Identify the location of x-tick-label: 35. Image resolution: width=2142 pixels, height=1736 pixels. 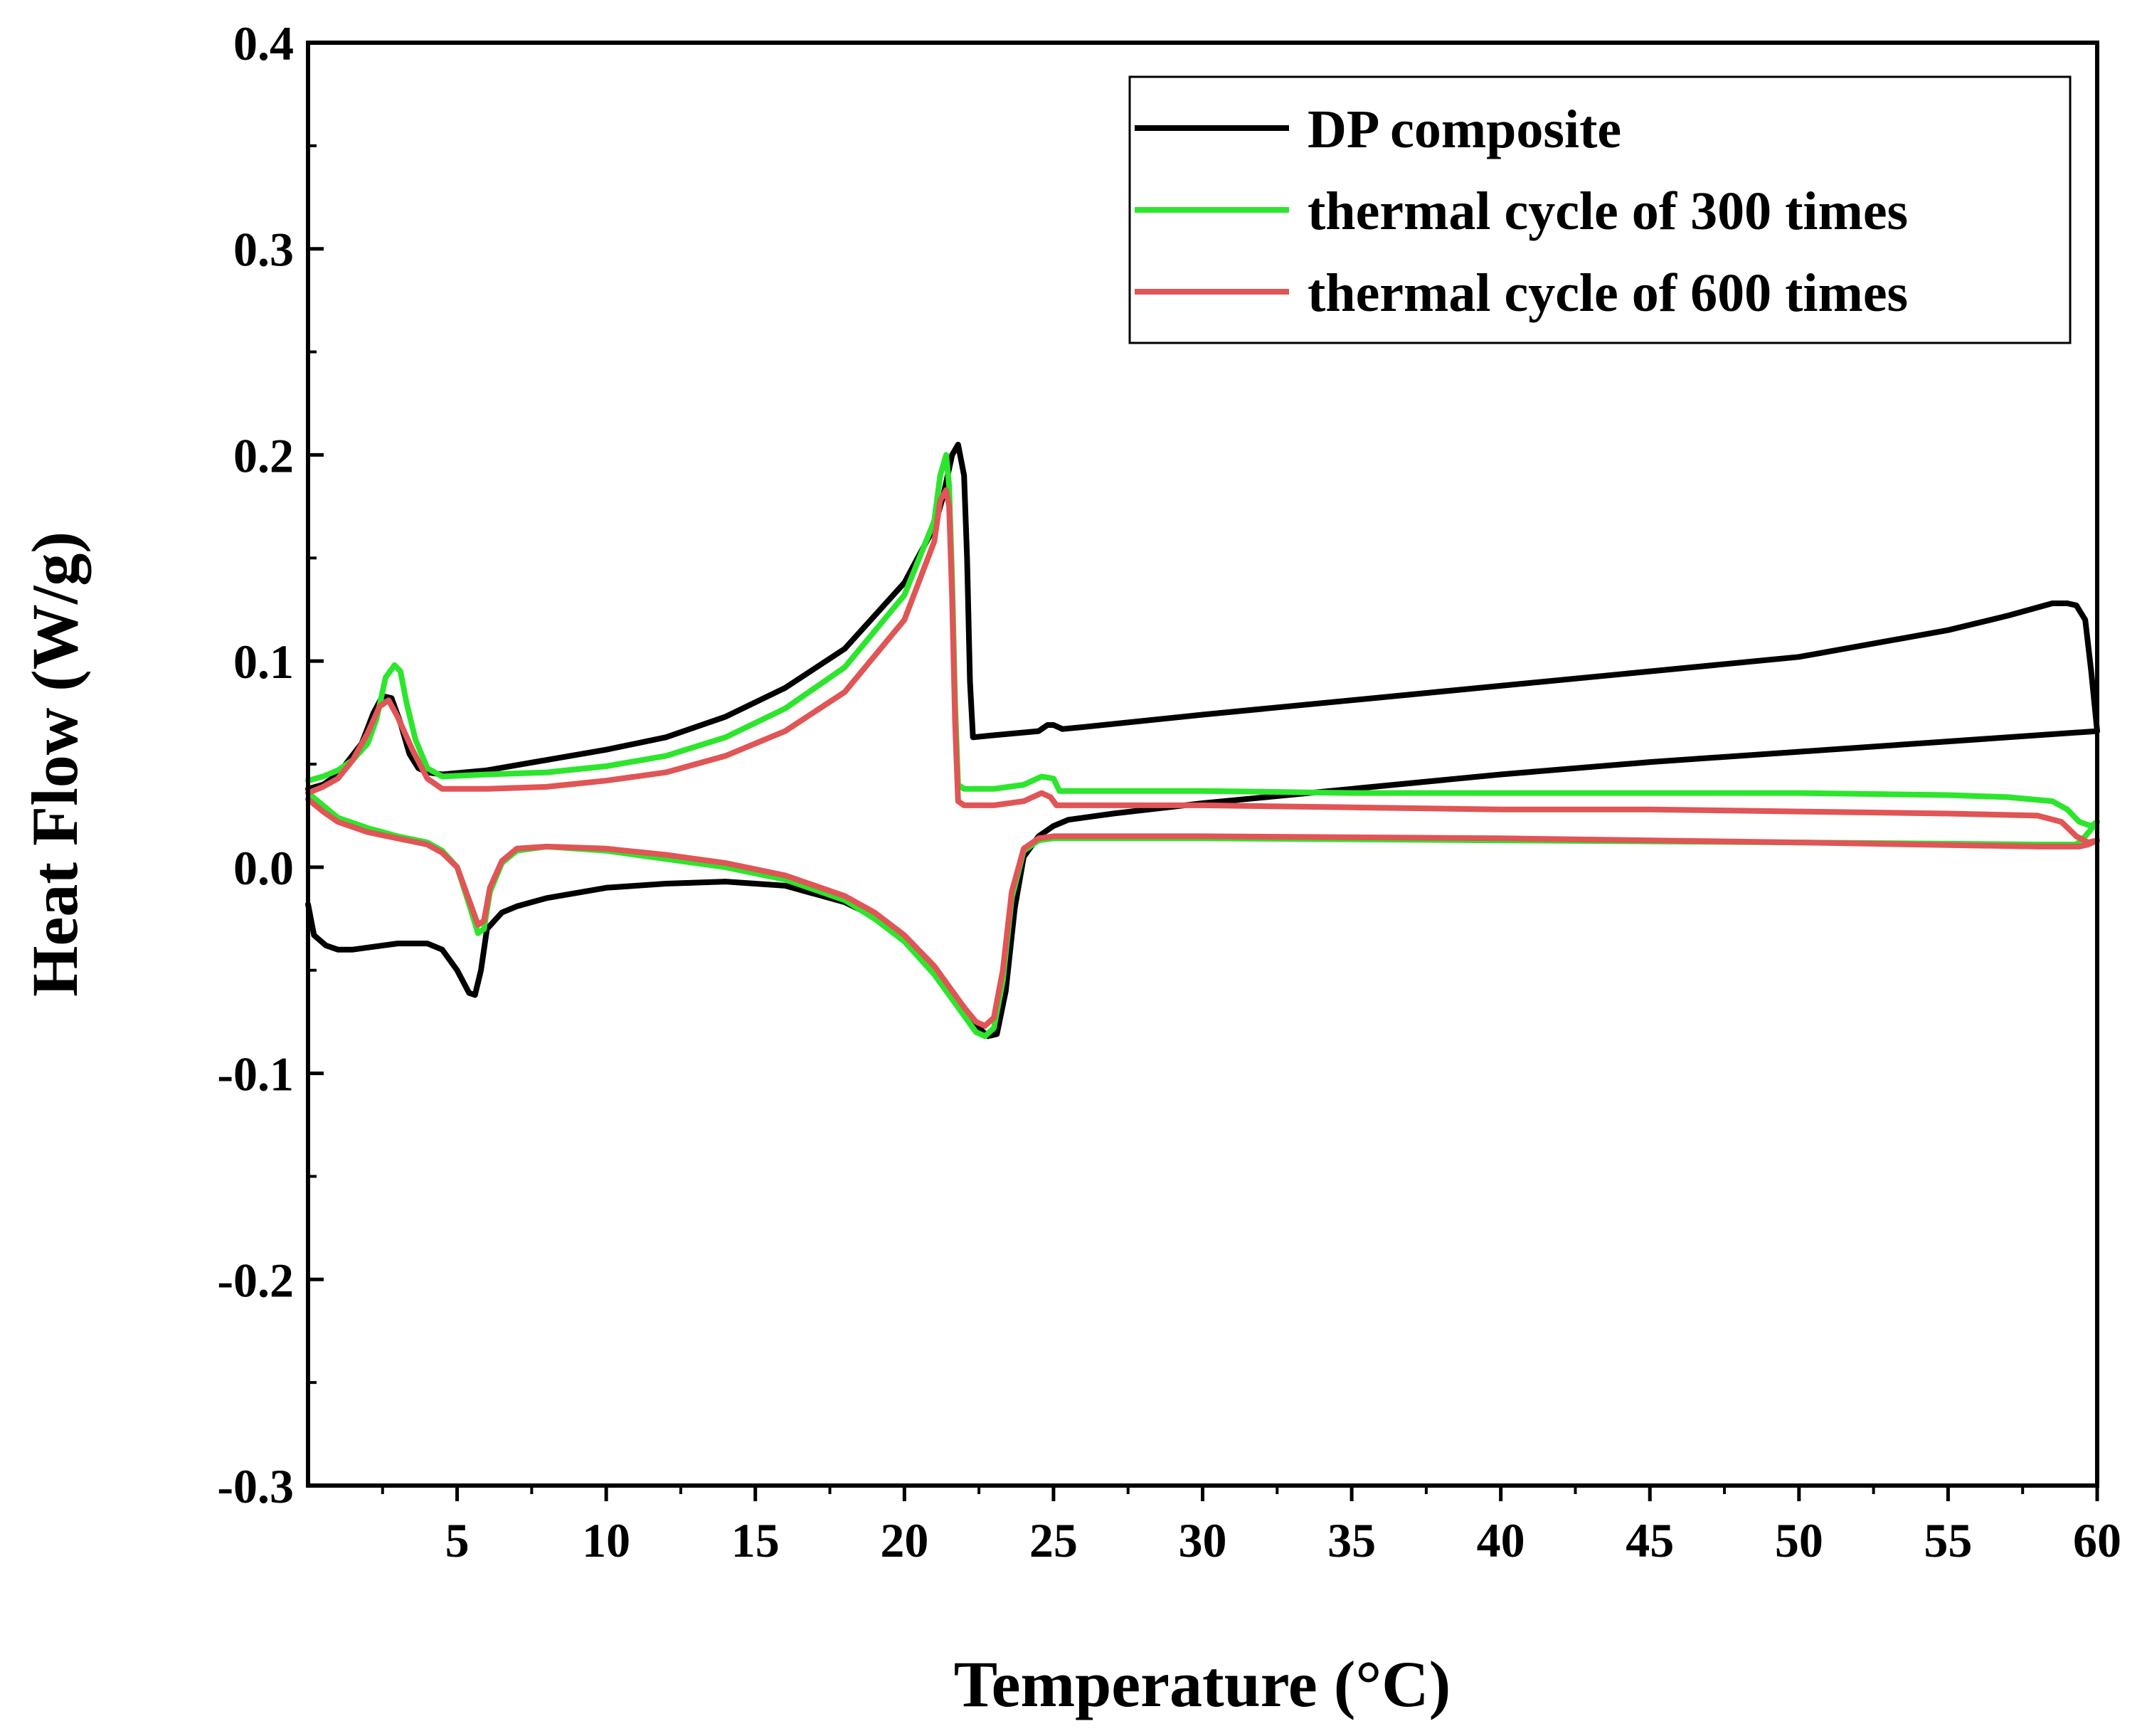
(1351, 1540).